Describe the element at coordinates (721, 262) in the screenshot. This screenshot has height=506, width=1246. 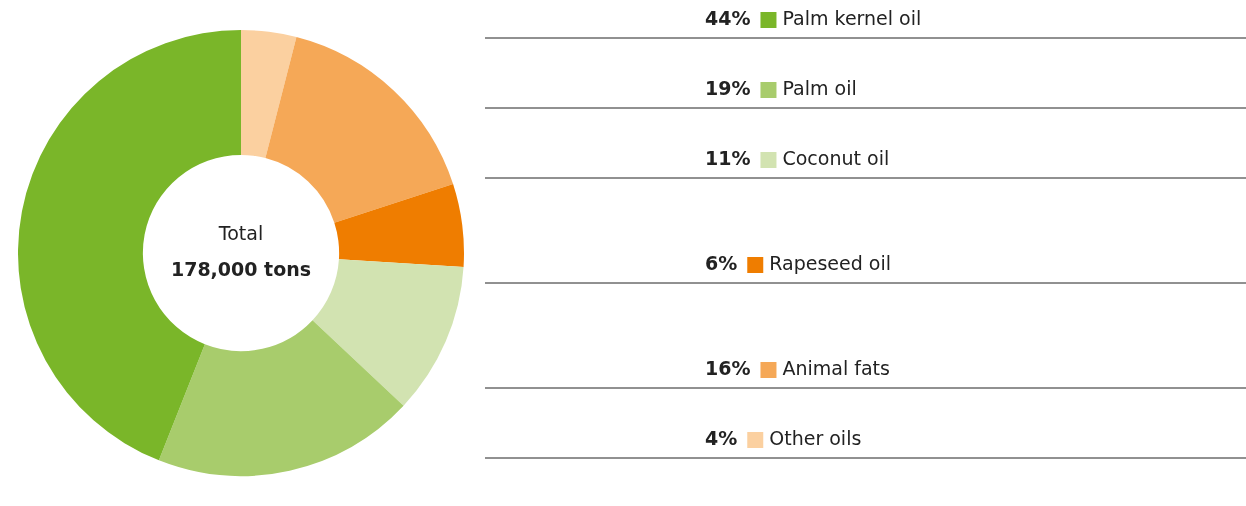
I see `data-label: 6%` at that location.